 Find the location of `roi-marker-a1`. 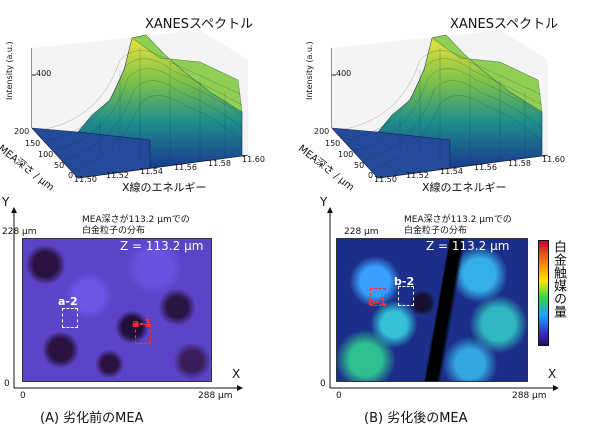

roi-marker-a1 is located at coordinates (143, 334).